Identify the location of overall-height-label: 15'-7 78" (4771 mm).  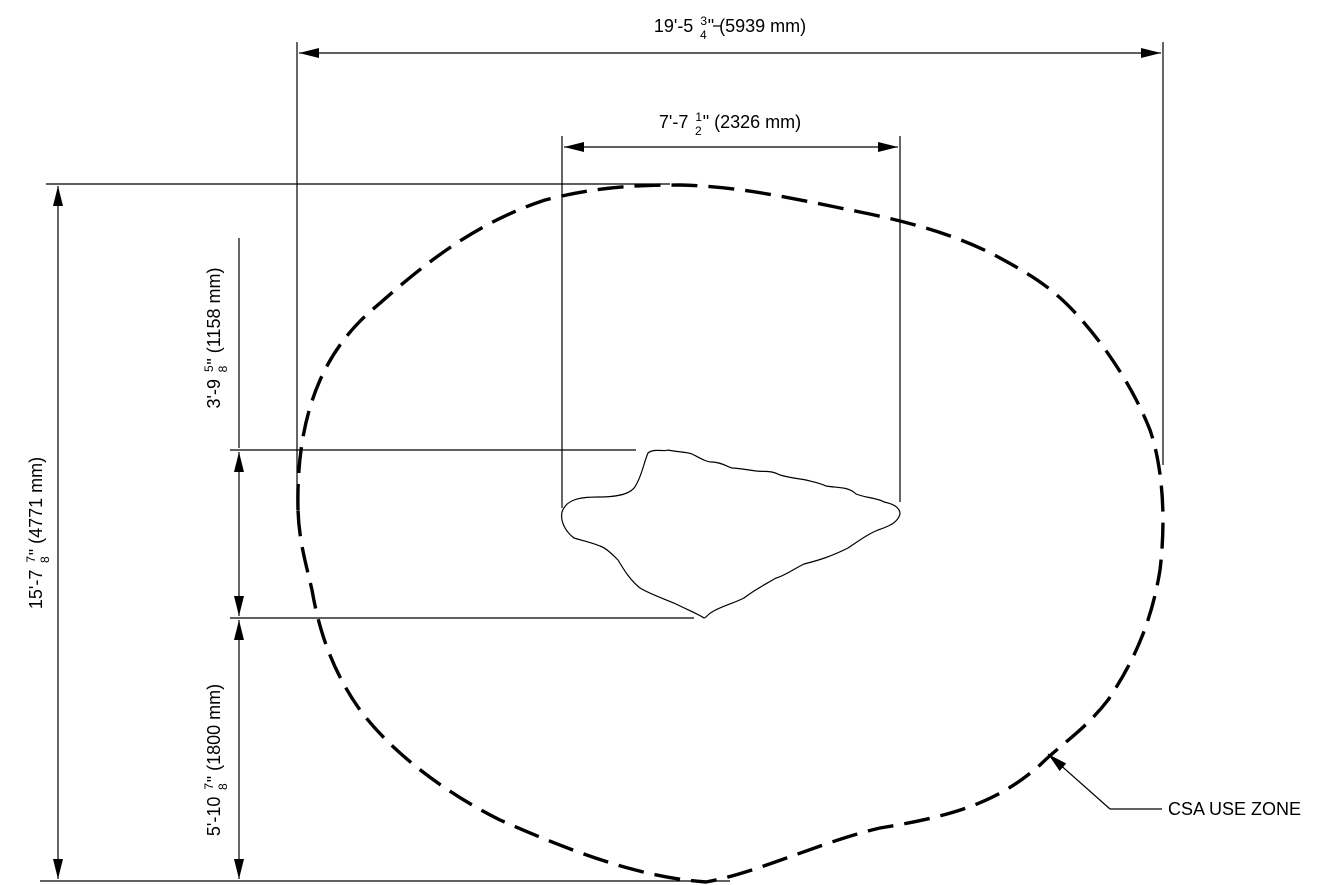
(38, 533).